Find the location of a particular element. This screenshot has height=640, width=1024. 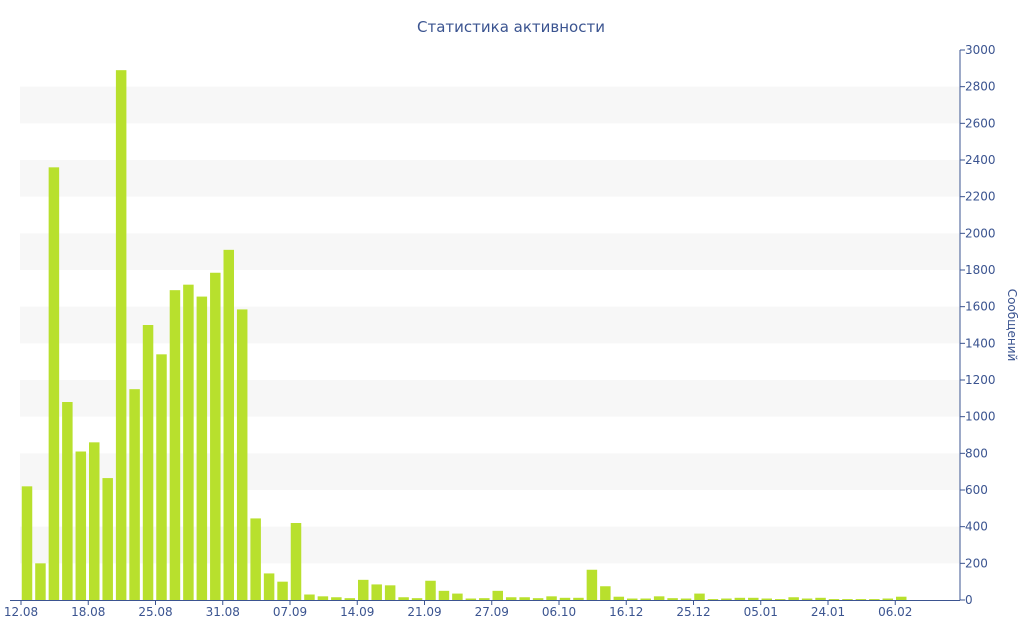

x-tick-label: 18.08 is located at coordinates (88, 612).